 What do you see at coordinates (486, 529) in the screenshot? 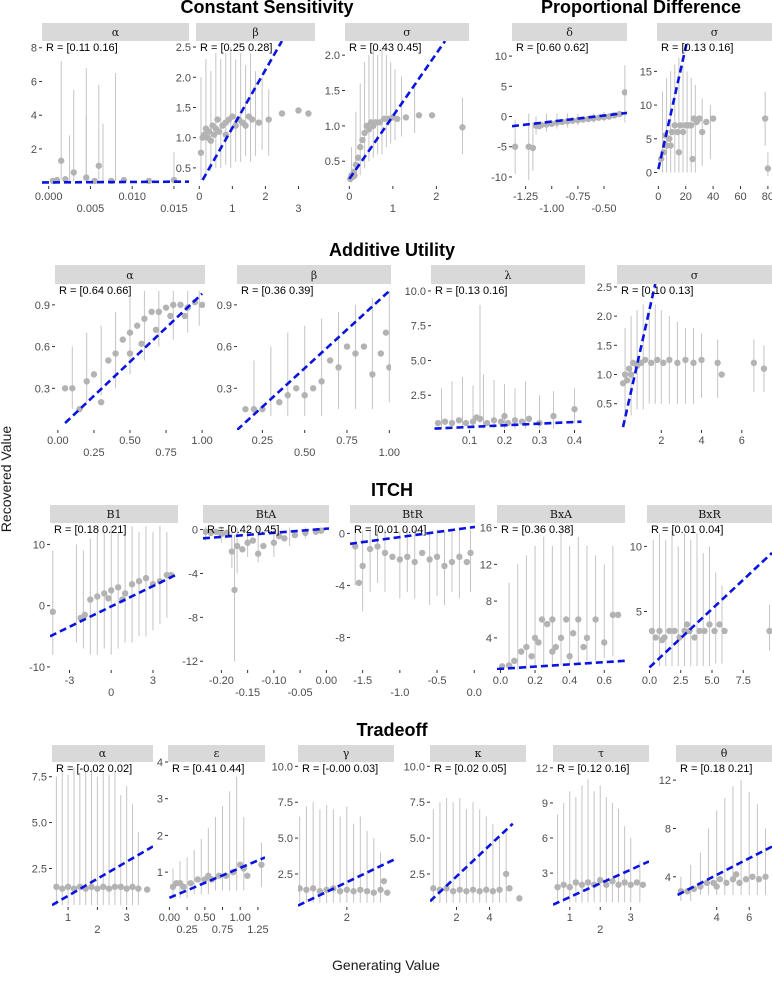
I see `y-tick-label: 16` at bounding box center [486, 529].